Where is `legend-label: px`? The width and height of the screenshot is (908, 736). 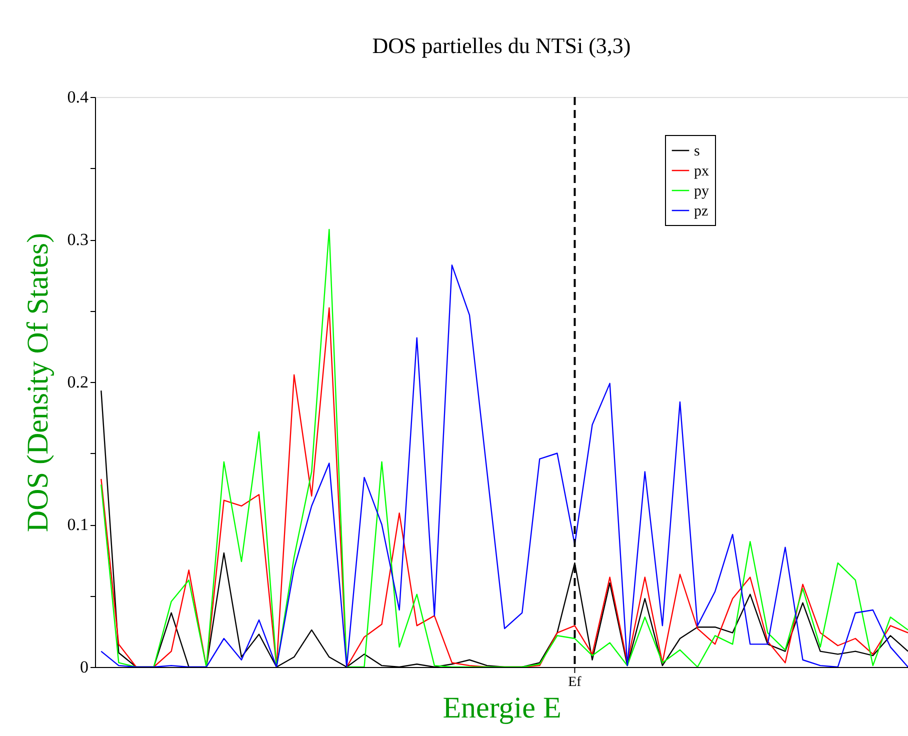 legend-label: px is located at coordinates (702, 172).